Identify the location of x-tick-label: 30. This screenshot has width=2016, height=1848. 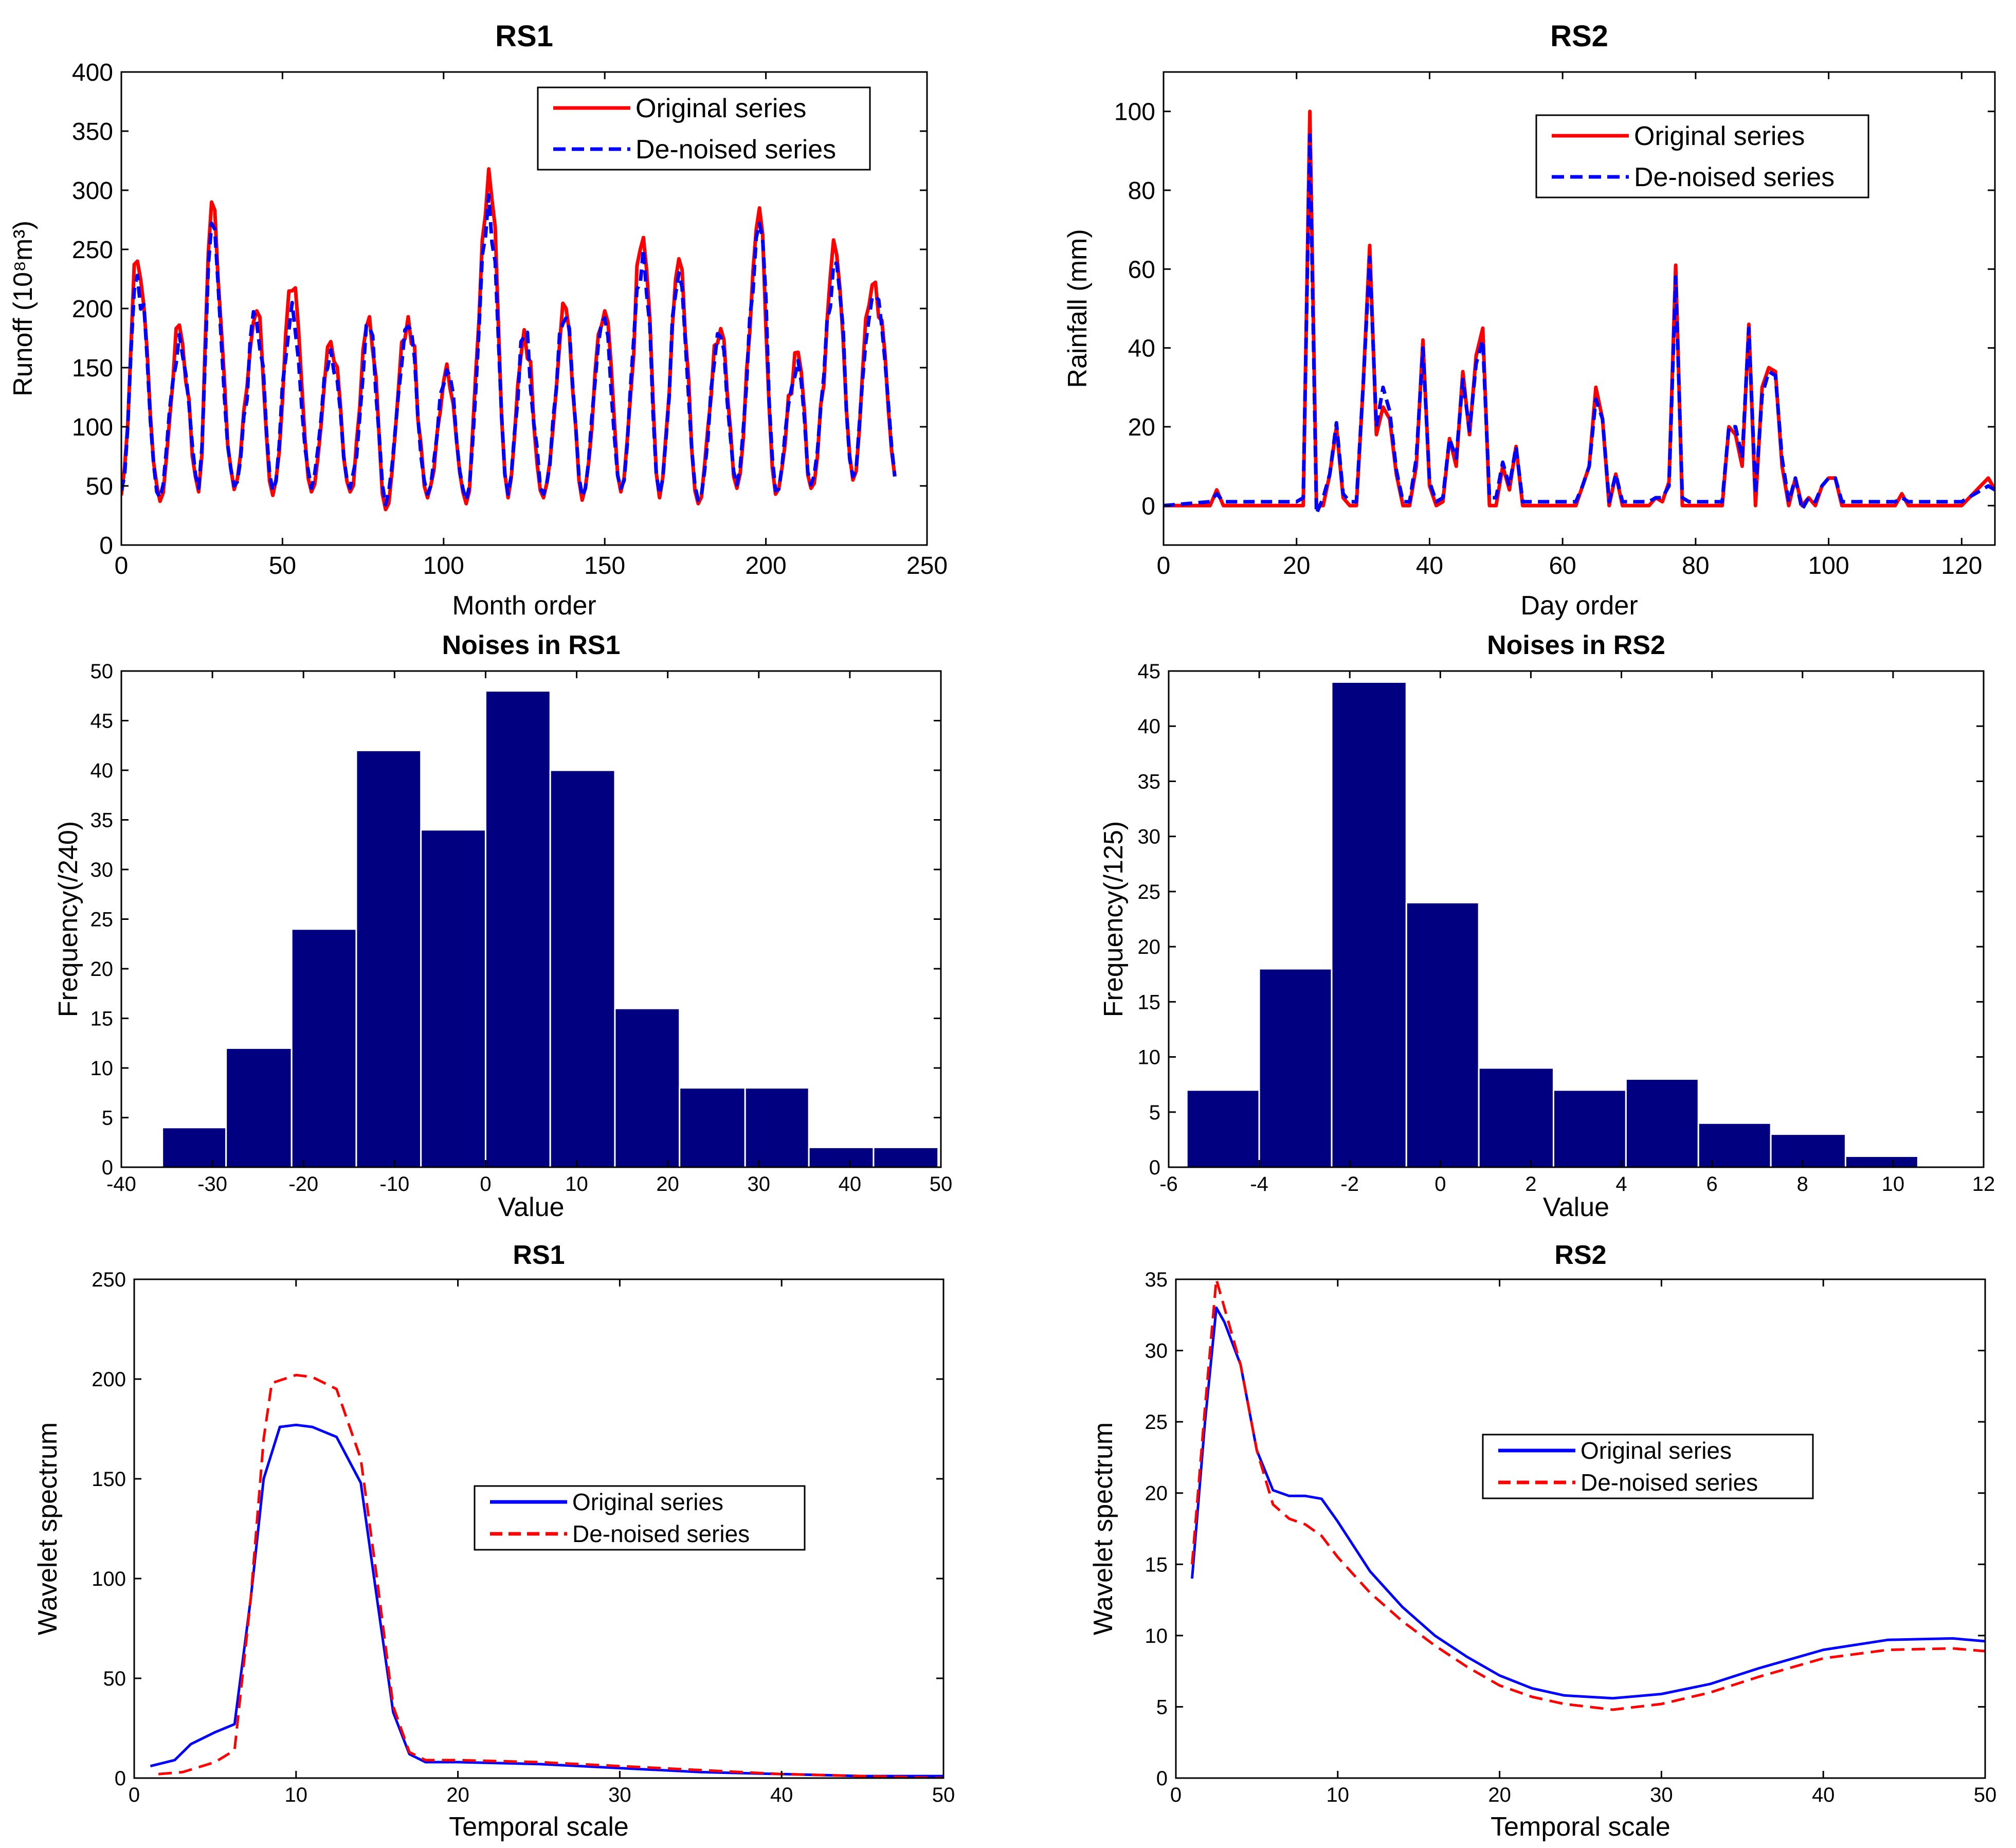
(1661, 1795).